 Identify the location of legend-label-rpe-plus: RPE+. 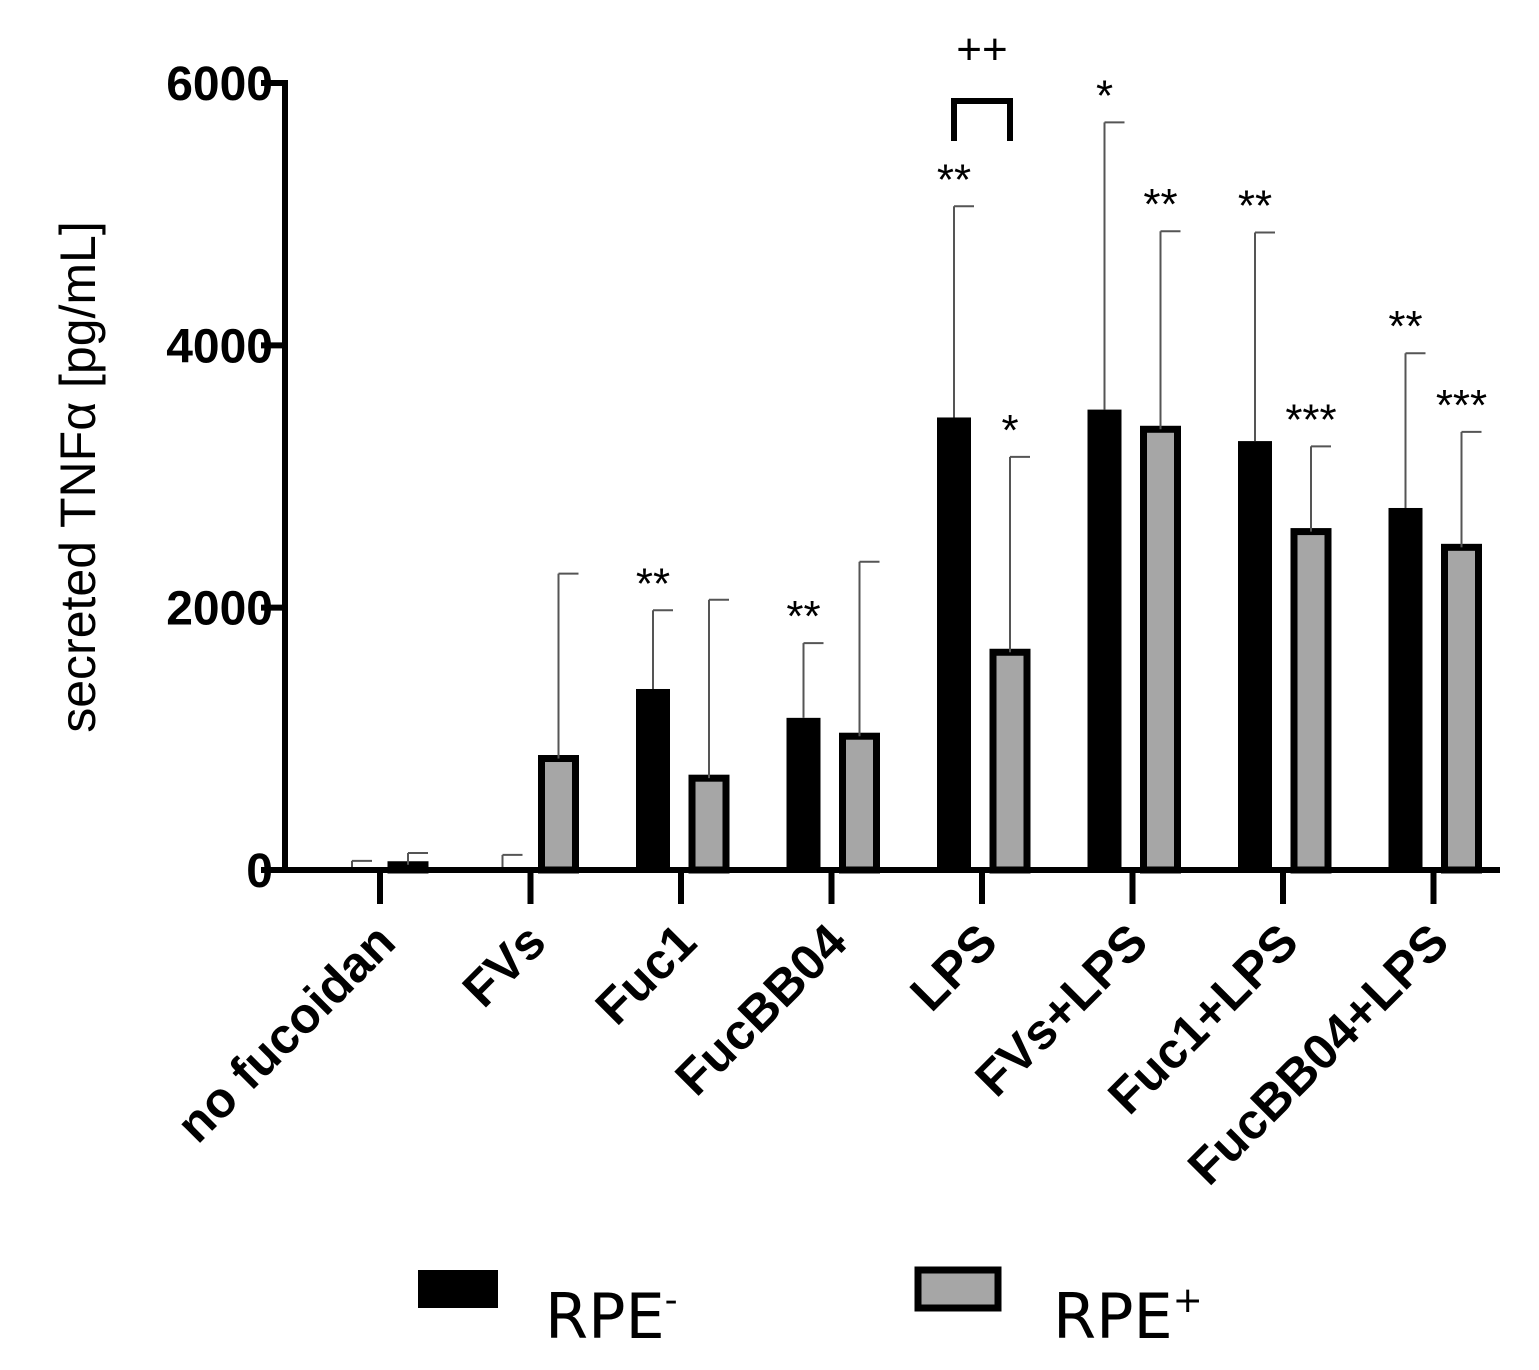
(1128, 1316).